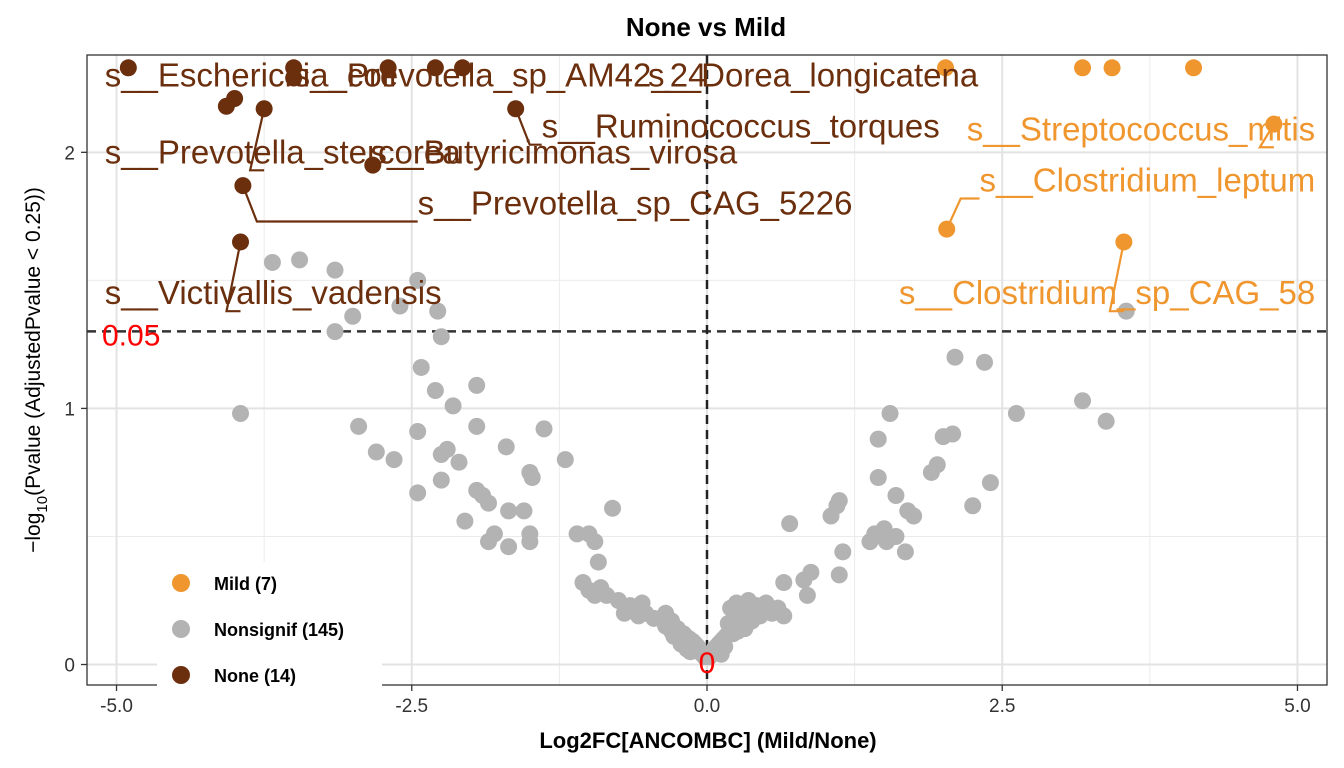  I want to click on point-label: s__Escherichia_coli, so click(251, 74).